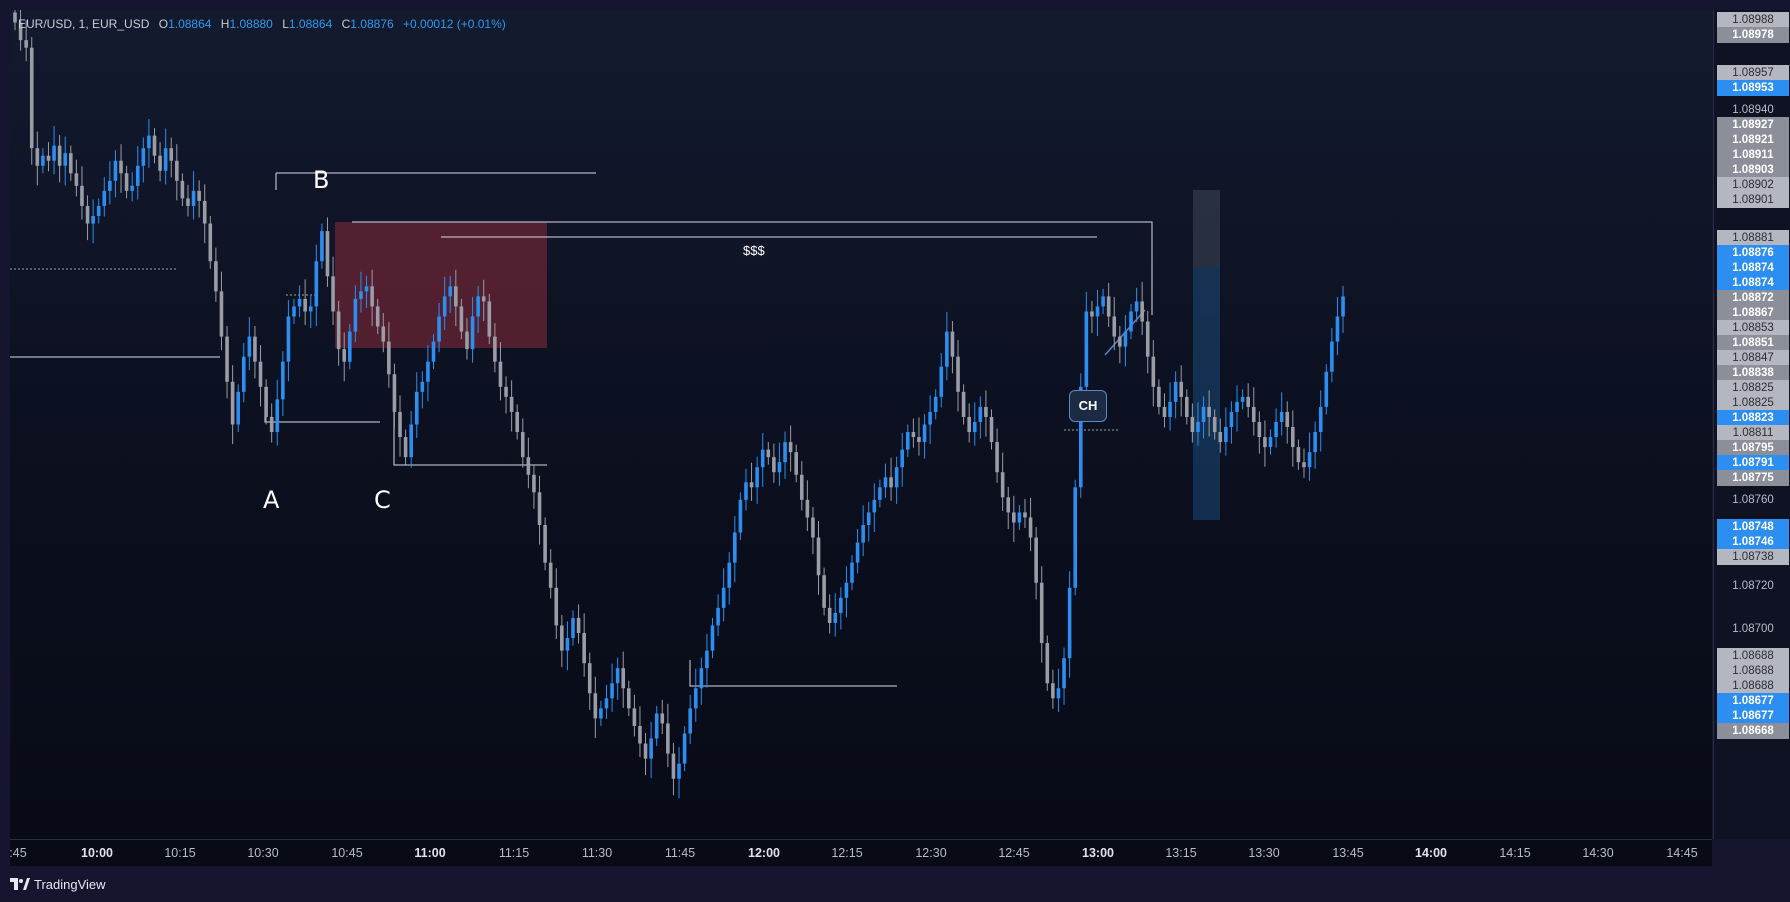 The image size is (1790, 902). I want to click on price-label: 1.08927, so click(1753, 125).